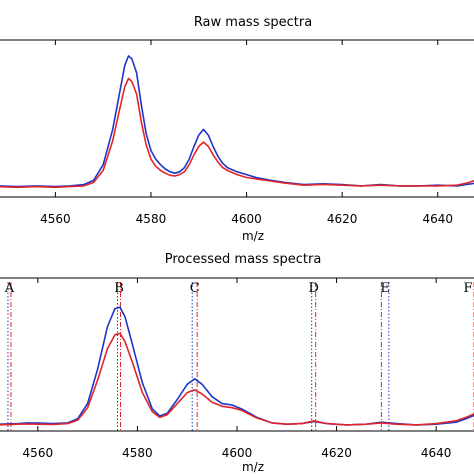 The image size is (474, 474). I want to click on peak-label-A: A, so click(9, 288).